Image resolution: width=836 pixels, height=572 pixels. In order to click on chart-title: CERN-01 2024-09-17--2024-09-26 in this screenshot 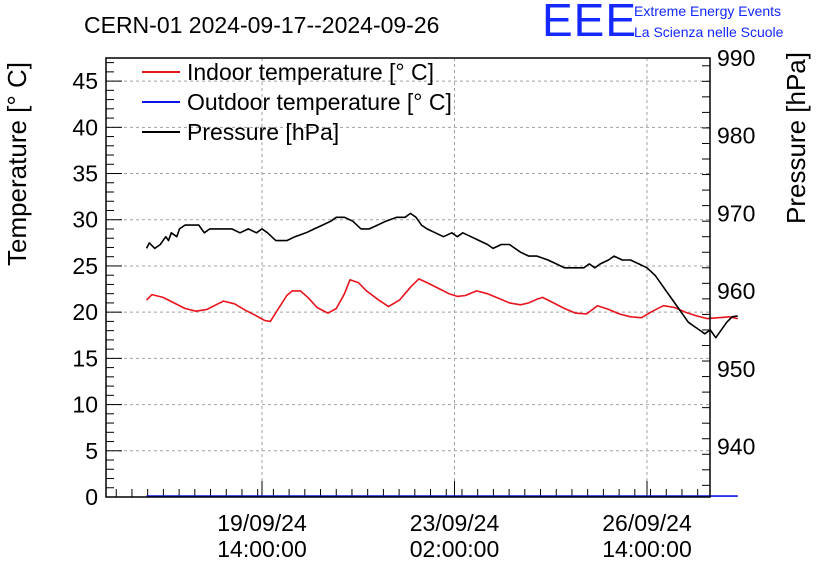, I will do `click(261, 25)`.